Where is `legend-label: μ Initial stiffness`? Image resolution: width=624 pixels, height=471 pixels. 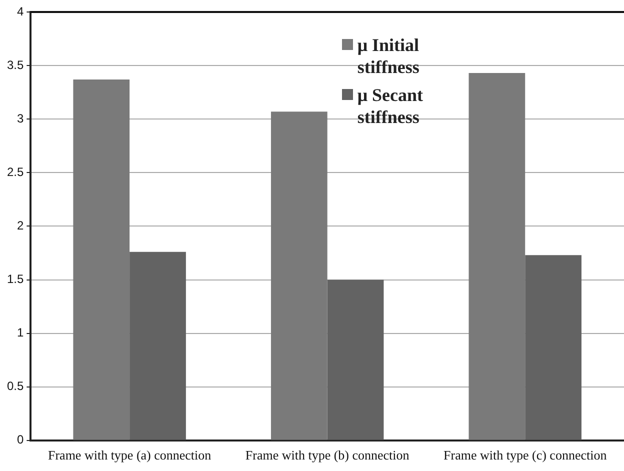
legend-label: μ Initial stiffness is located at coordinates (388, 56).